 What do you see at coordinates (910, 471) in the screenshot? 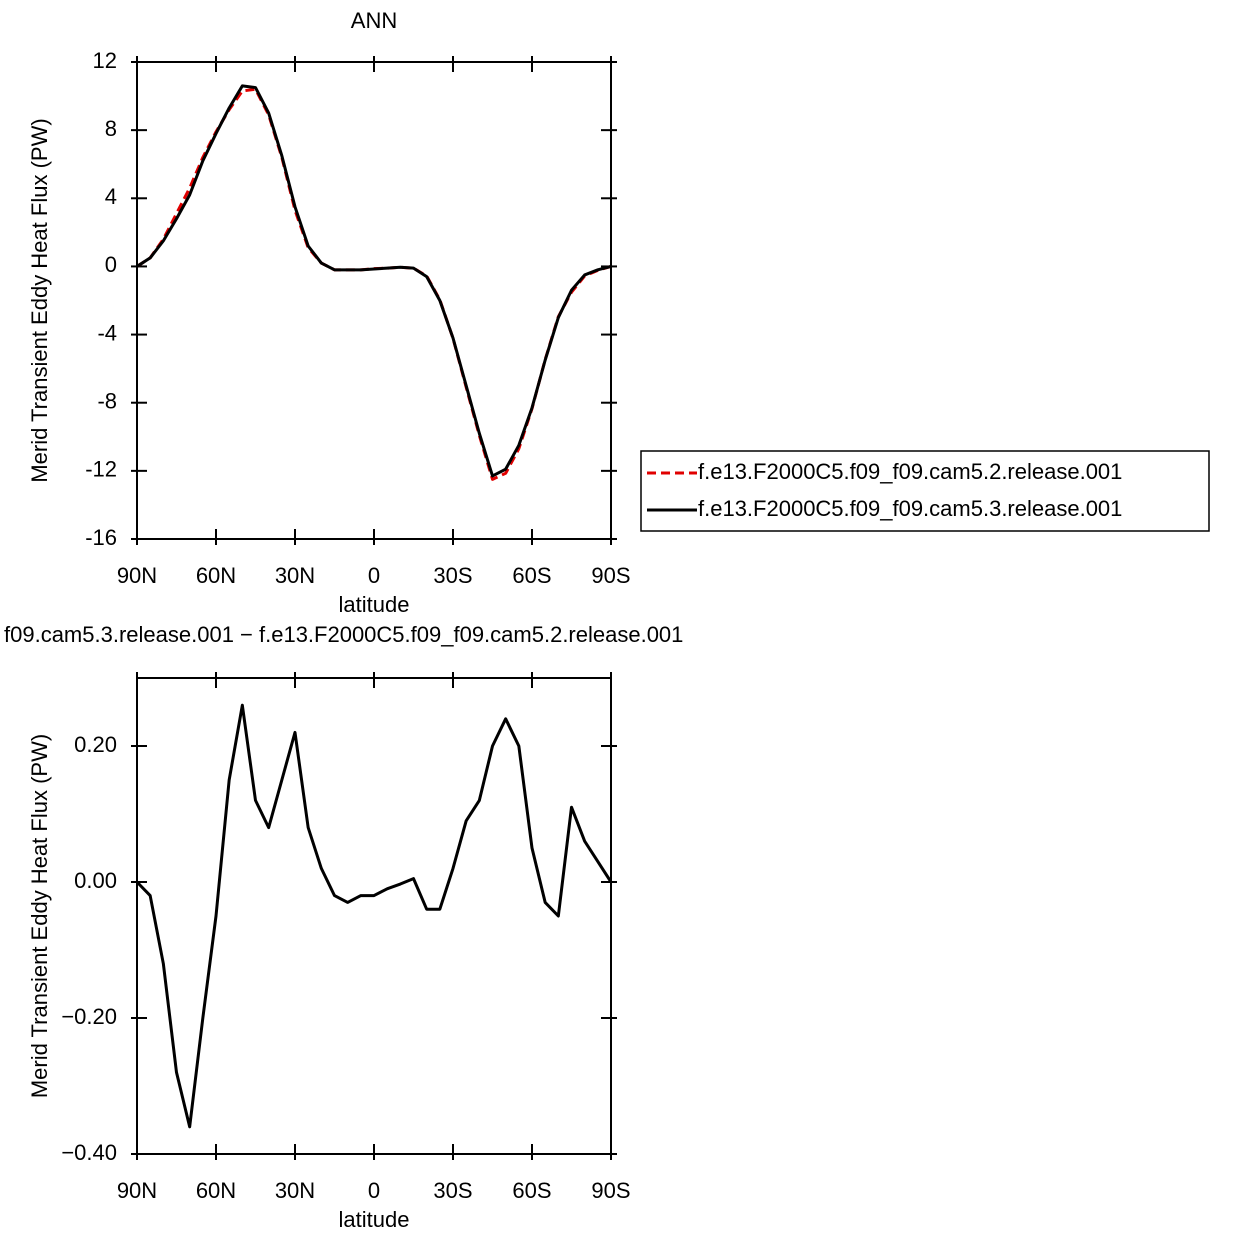
I see `legend-label: f.e13.F2000C5.f09_f09.cam5.2.release.001` at bounding box center [910, 471].